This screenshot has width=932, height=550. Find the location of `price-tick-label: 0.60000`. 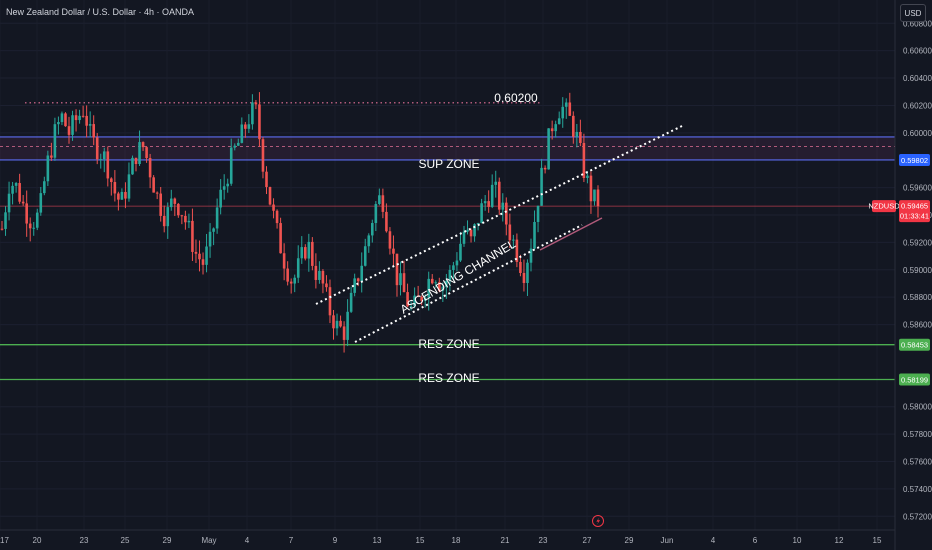

price-tick-label: 0.60000 is located at coordinates (917, 133).